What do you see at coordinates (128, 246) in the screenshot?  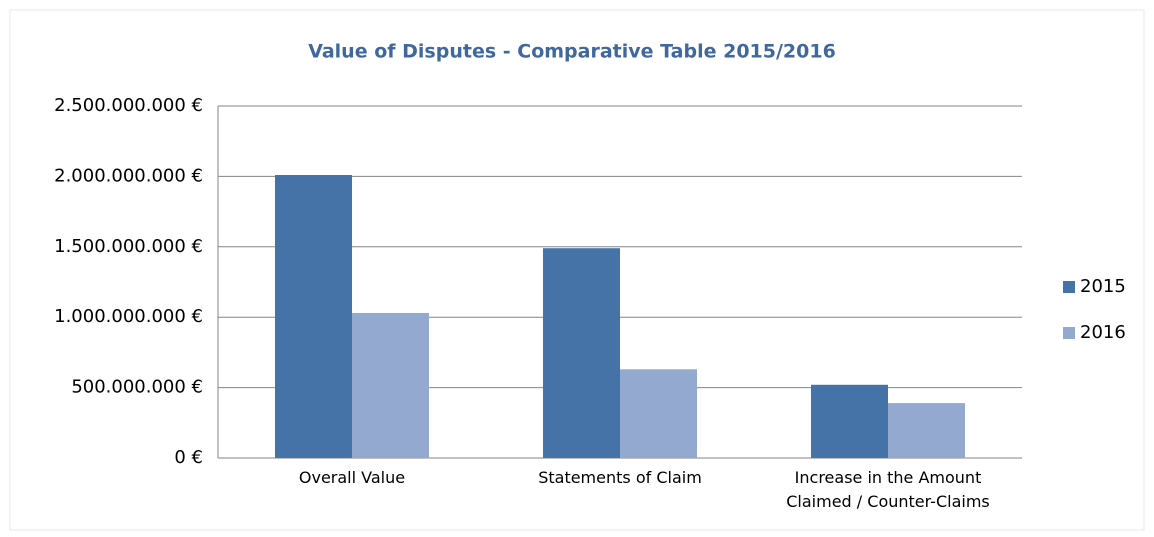 I see `y-tick-label: 1.500.000.000 €` at bounding box center [128, 246].